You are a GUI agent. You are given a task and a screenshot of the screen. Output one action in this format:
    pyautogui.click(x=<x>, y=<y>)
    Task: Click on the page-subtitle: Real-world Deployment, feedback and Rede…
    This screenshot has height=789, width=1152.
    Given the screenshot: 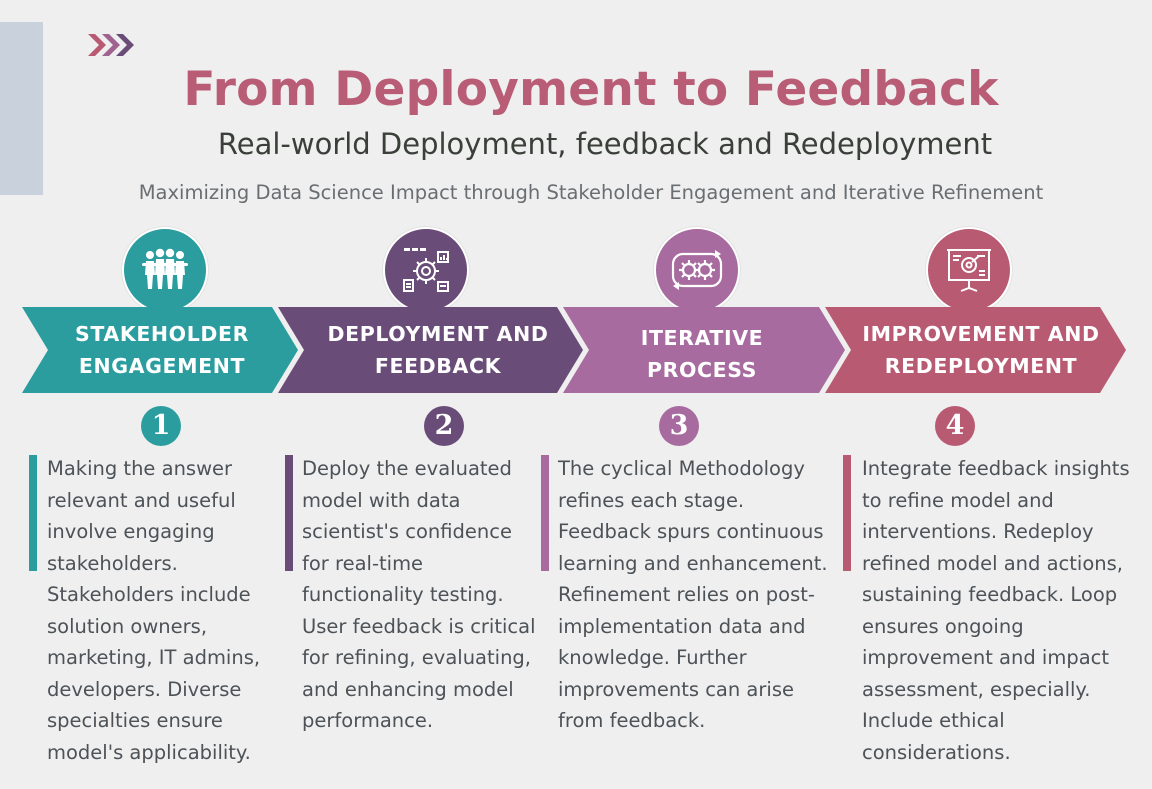 What is the action you would take?
    pyautogui.click(x=605, y=144)
    